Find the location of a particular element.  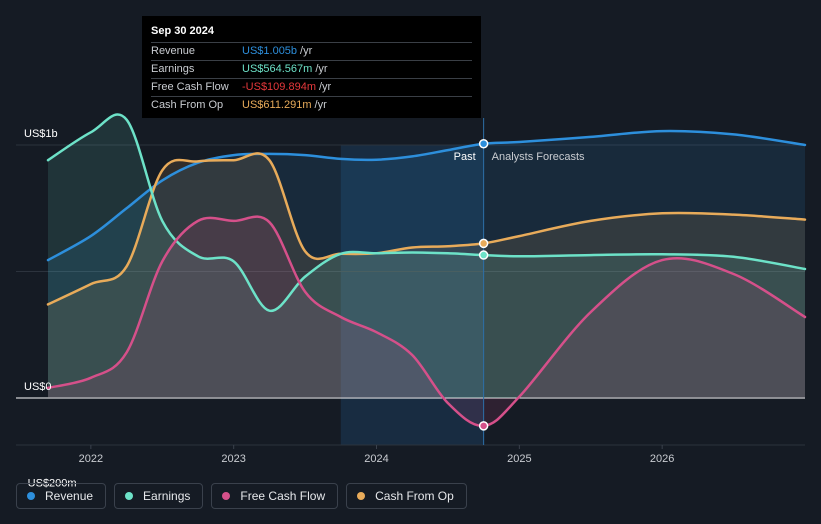

tooltip-row-revenue: Revenue US$1.005b /yr is located at coordinates (311, 51).